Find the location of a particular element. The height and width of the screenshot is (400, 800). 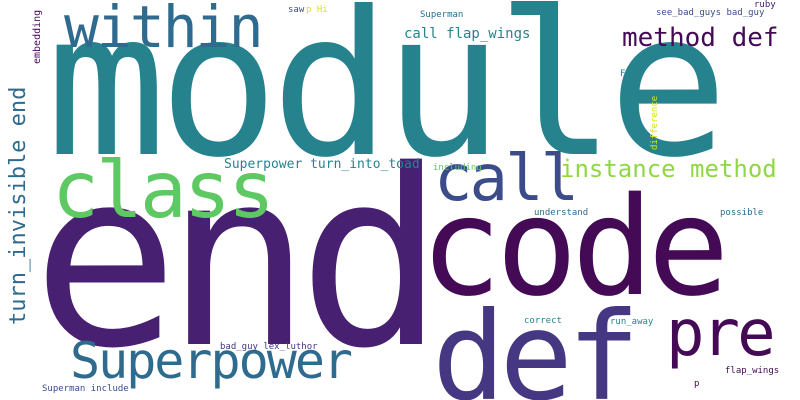

word-understand: understand is located at coordinates (561, 213).